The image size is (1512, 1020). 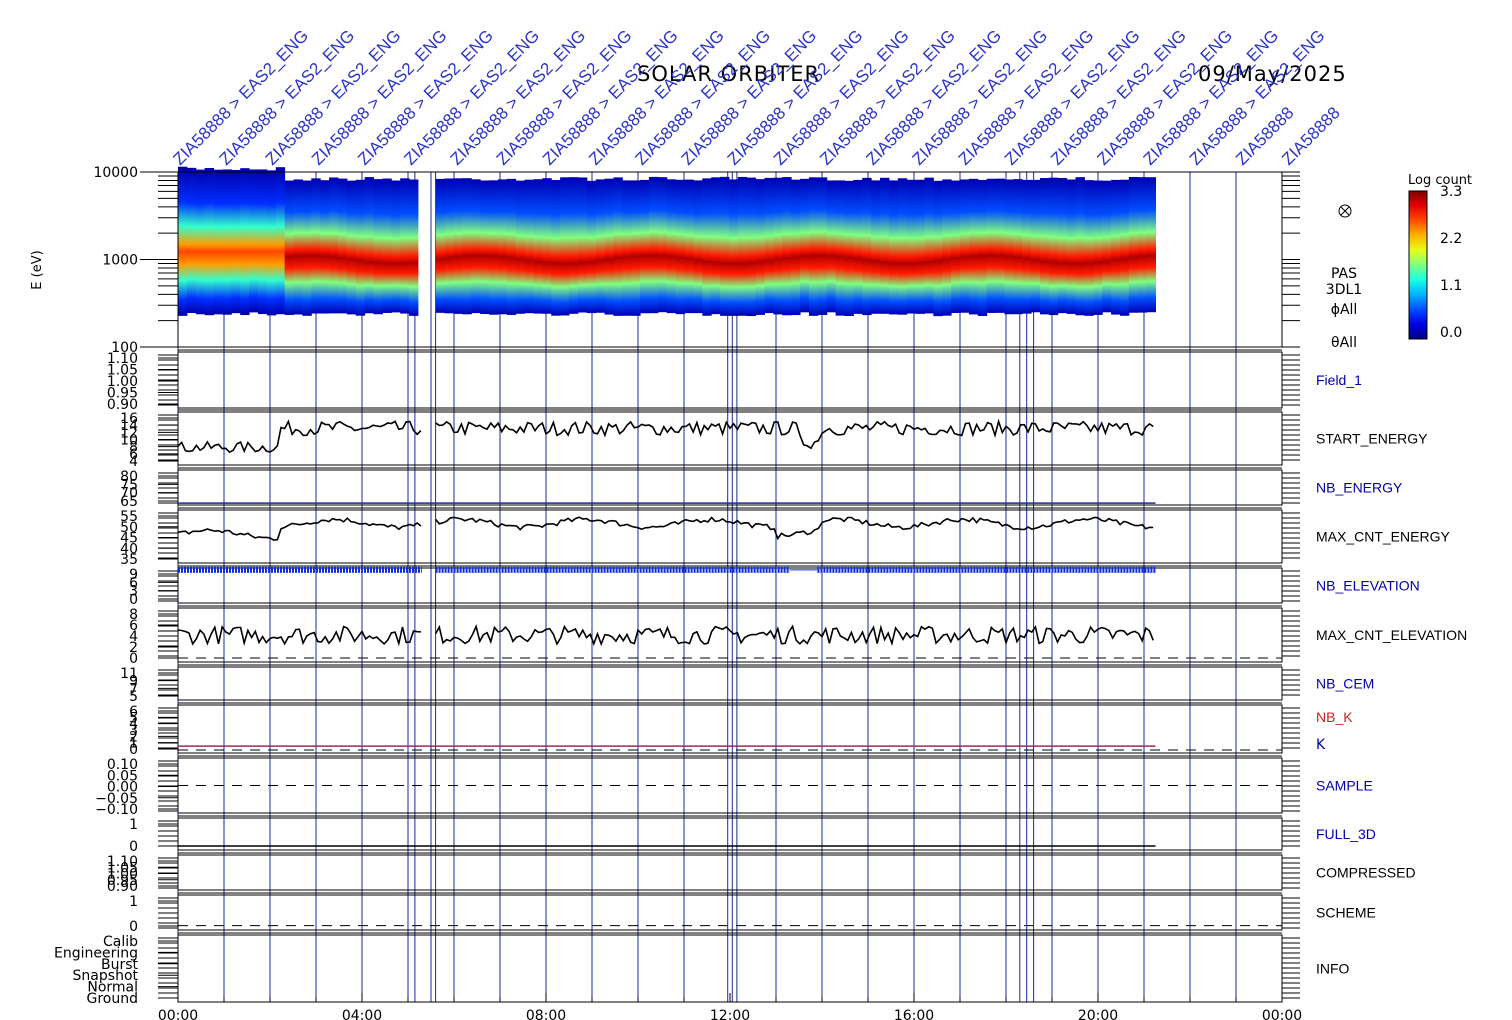 What do you see at coordinates (1368, 586) in the screenshot?
I see `panel-label: NB_ELEVATION` at bounding box center [1368, 586].